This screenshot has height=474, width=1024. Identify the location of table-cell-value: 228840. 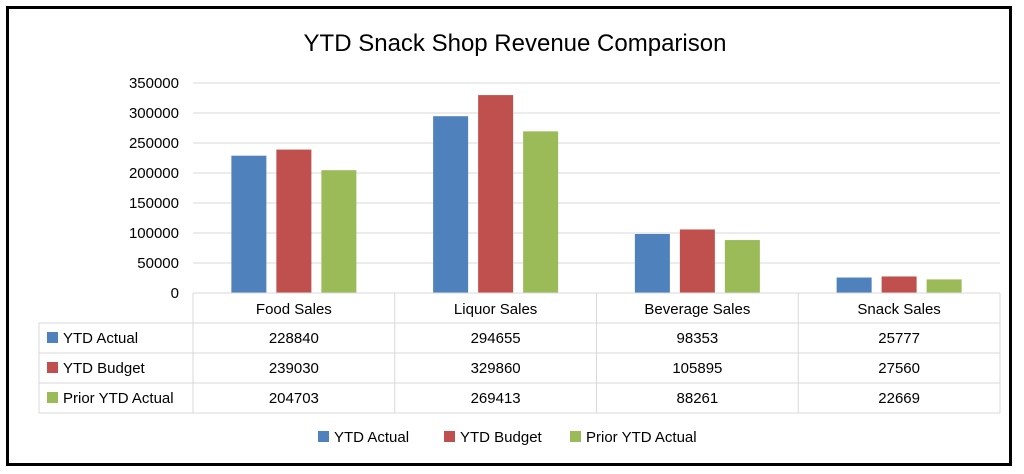
(294, 338).